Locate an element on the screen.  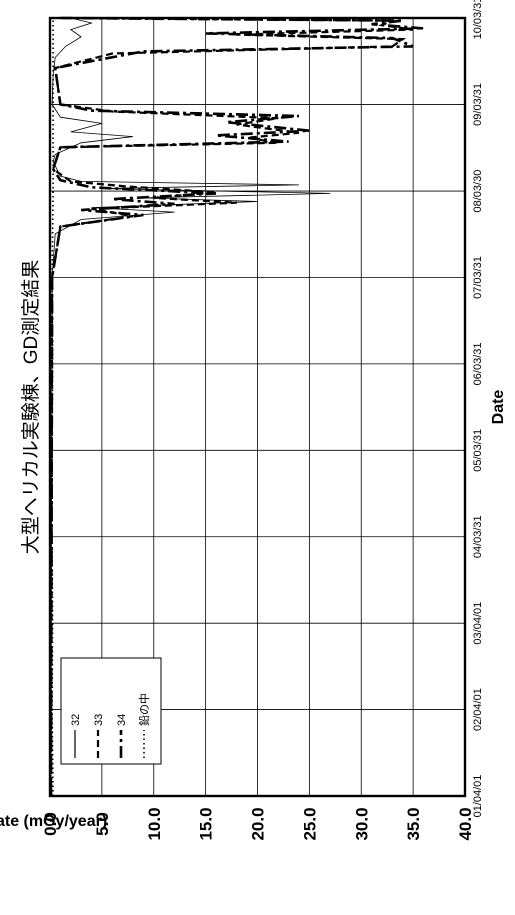
dose-tick-label-3: 15.0 is located at coordinates (206, 823).